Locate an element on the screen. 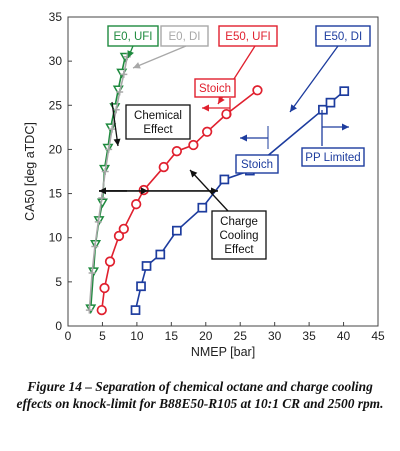 The height and width of the screenshot is (451, 400). leader-e50-di is located at coordinates (314, 79).